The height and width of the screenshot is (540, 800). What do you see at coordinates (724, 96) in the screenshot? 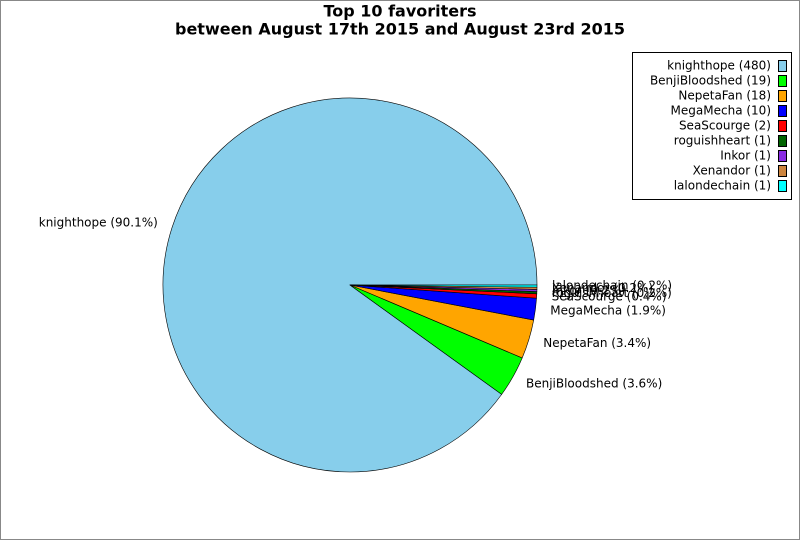
I see `legend-label: NepetaFan (18)` at bounding box center [724, 96].